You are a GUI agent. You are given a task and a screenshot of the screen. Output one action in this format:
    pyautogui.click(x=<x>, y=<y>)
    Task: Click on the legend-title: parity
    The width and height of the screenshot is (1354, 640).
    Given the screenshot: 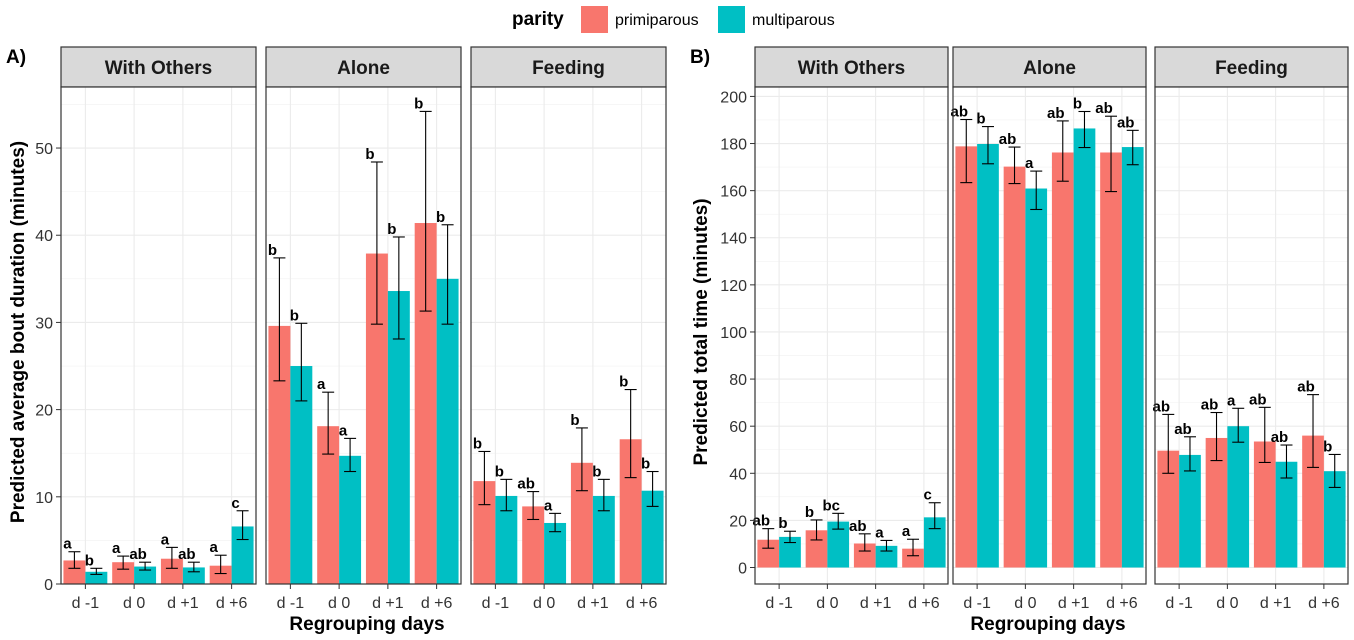 What is the action you would take?
    pyautogui.click(x=538, y=19)
    